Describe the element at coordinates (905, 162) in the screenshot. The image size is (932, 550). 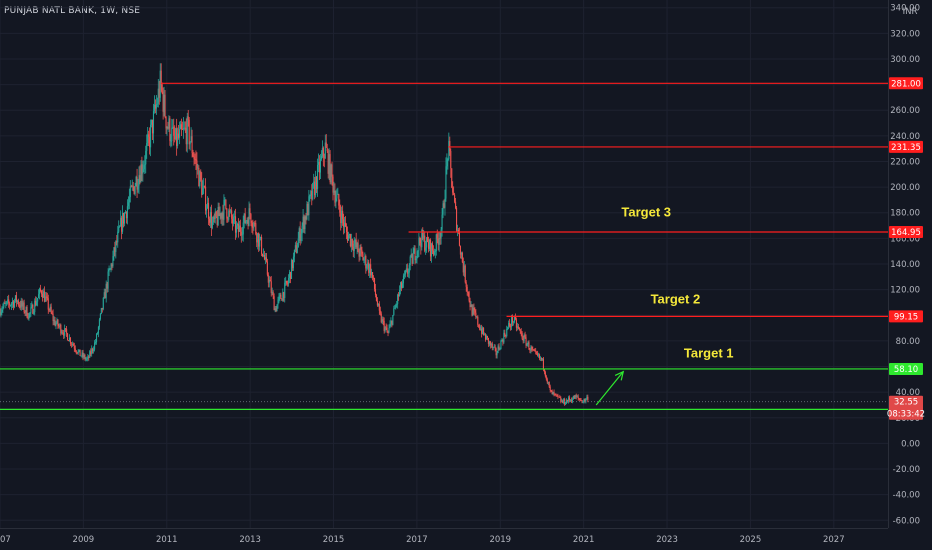
I see `price-tick-label: 220.00` at that location.